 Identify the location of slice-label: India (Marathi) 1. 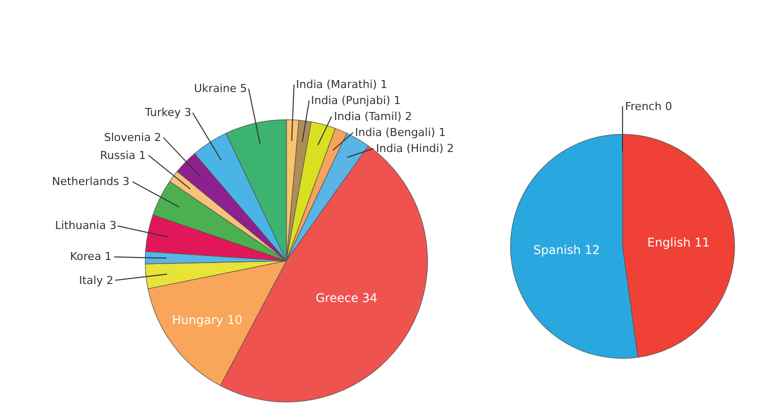
(342, 84).